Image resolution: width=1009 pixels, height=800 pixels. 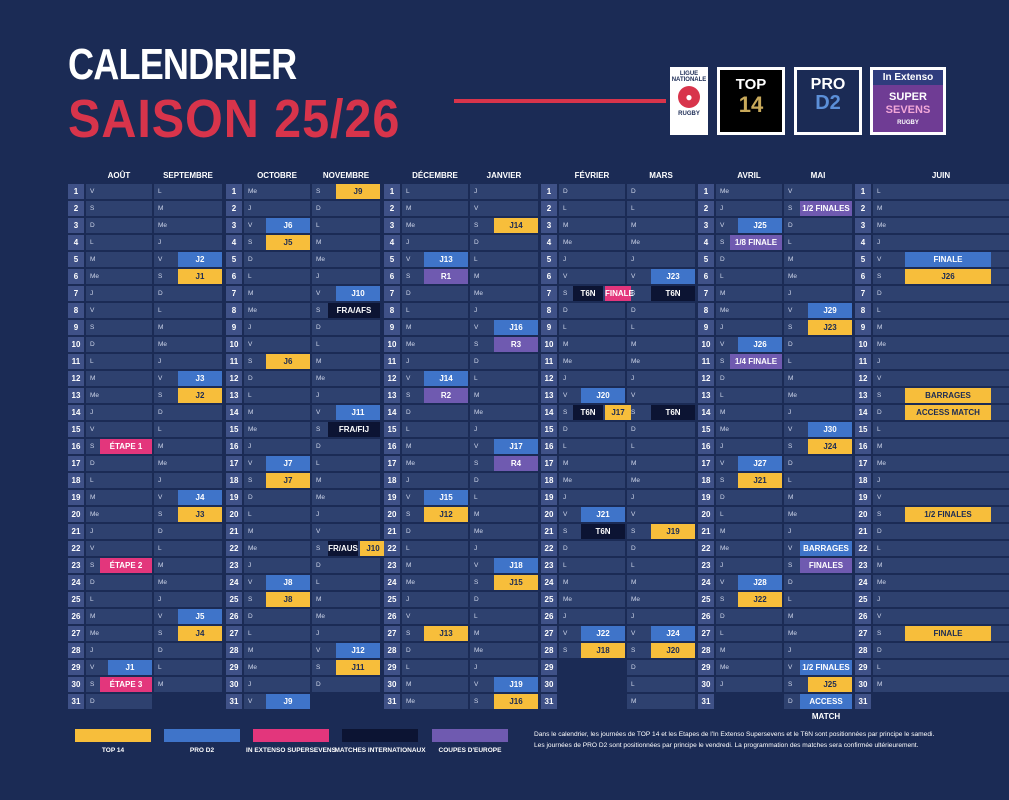 What do you see at coordinates (504, 650) in the screenshot?
I see `day-cell: Me` at bounding box center [504, 650].